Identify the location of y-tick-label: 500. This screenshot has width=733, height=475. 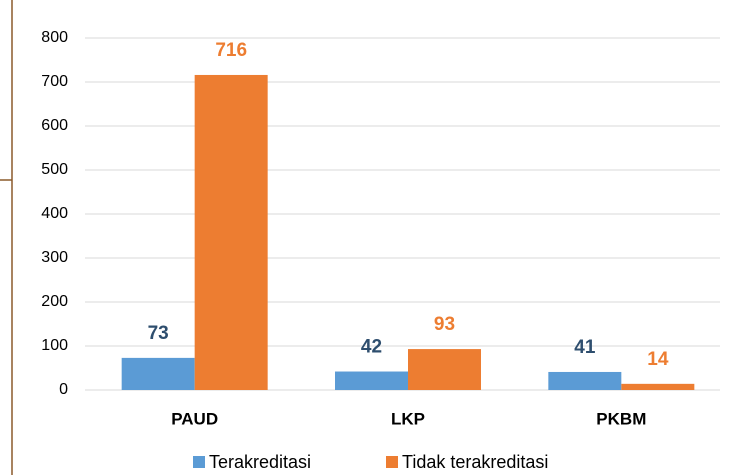
(54, 169).